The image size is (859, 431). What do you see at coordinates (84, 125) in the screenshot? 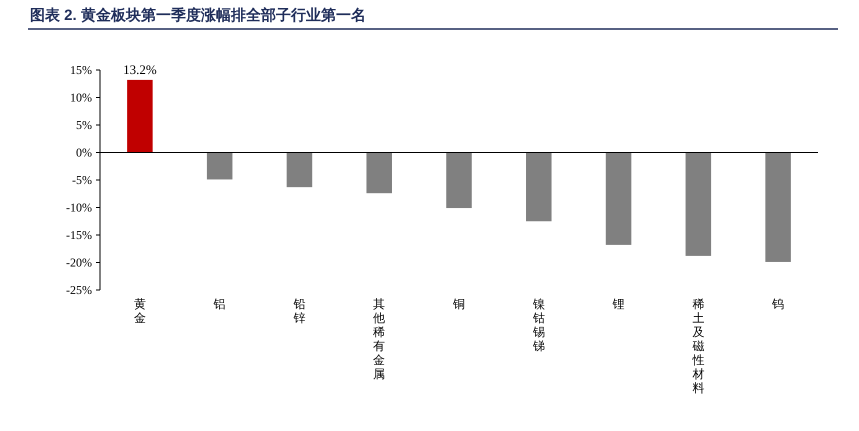
I see `y-tick-label: 5%` at bounding box center [84, 125].